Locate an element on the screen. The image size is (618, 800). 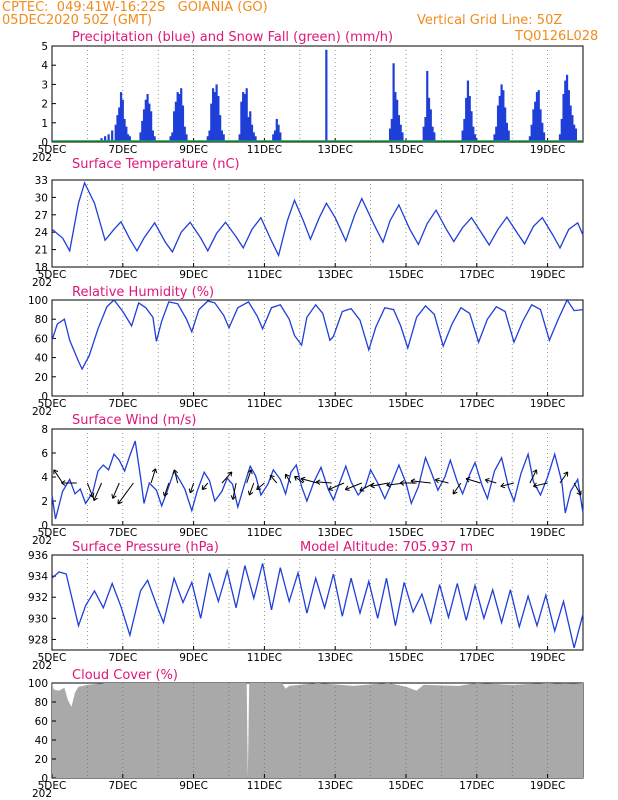
panel-frame is located at coordinates (317, 477).